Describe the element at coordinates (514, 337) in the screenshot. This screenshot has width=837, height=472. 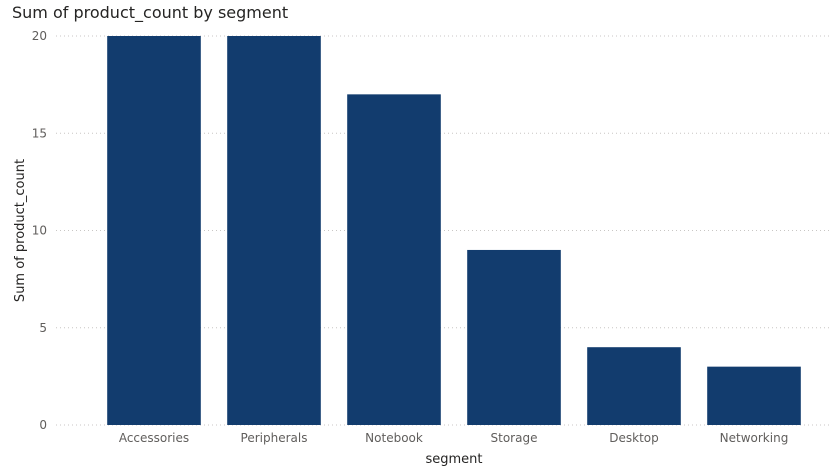
I see `bar-storage` at that location.